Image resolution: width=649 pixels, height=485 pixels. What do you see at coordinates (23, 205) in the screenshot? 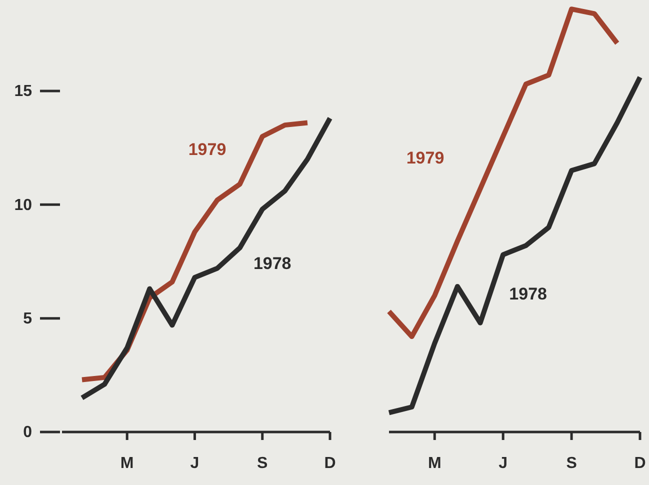
I see `y-tick-label: 10` at bounding box center [23, 205].